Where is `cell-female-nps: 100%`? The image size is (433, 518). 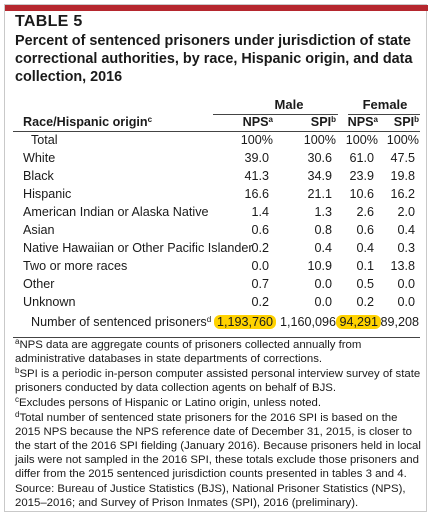 cell-female-nps: 100% is located at coordinates (361, 140).